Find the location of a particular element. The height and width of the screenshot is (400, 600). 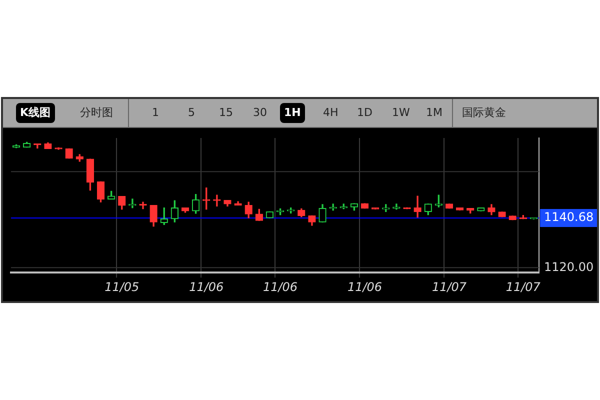

text: 1D is located at coordinates (364, 113).